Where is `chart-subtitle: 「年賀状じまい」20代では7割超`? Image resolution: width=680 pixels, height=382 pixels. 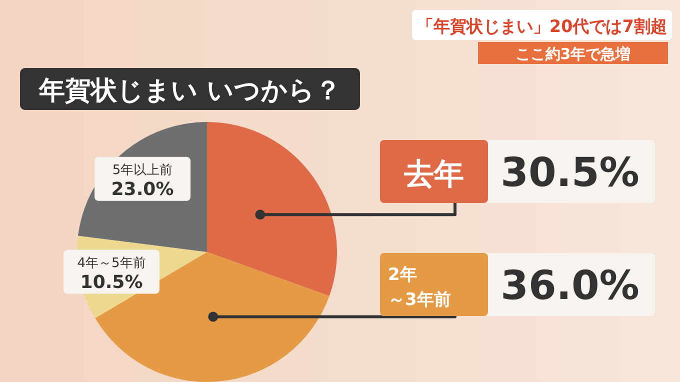 chart-subtitle: 「年賀状じまい」20代では7割超 is located at coordinates (545, 27).